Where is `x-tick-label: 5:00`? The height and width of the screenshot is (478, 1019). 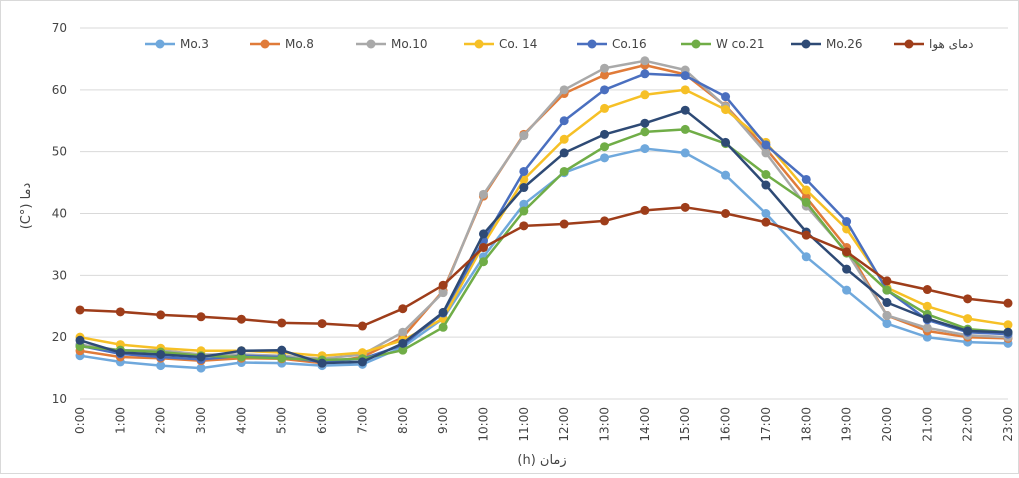 x-tick-label: 5:00 is located at coordinates (282, 420).